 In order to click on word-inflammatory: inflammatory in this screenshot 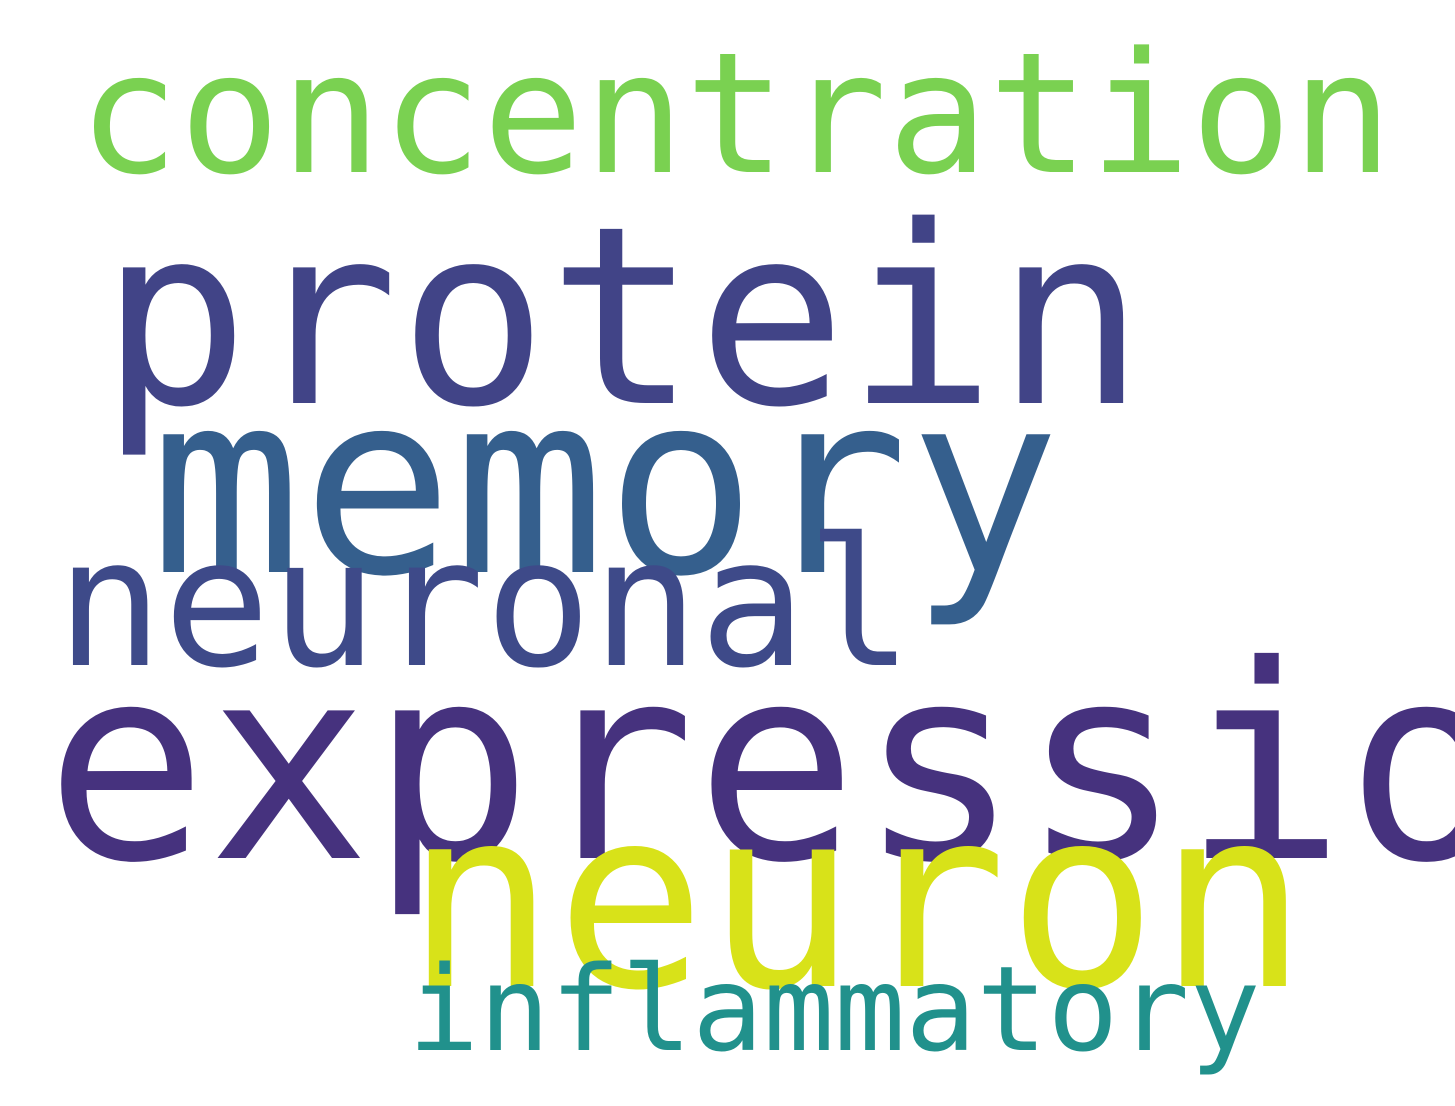, I will do `click(834, 1009)`.